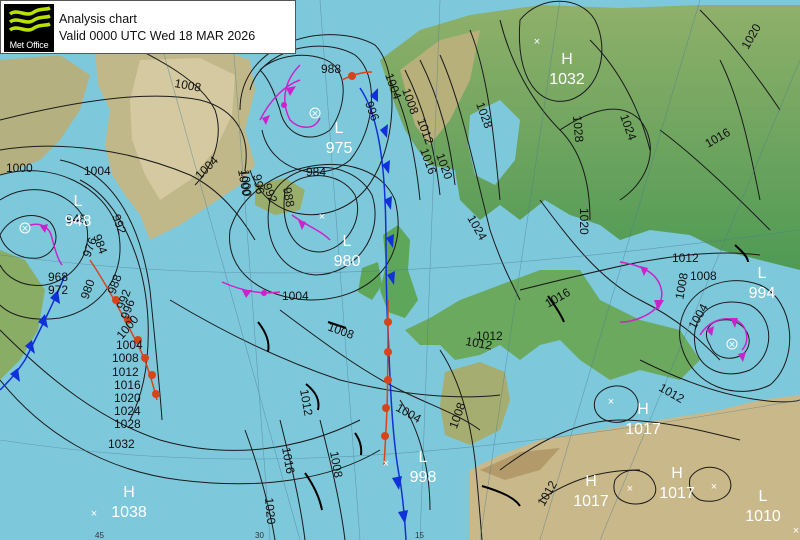 The image size is (800, 540). Describe the element at coordinates (55, 214) in the screenshot. I see `low-centre-labrador: × L 948` at that location.